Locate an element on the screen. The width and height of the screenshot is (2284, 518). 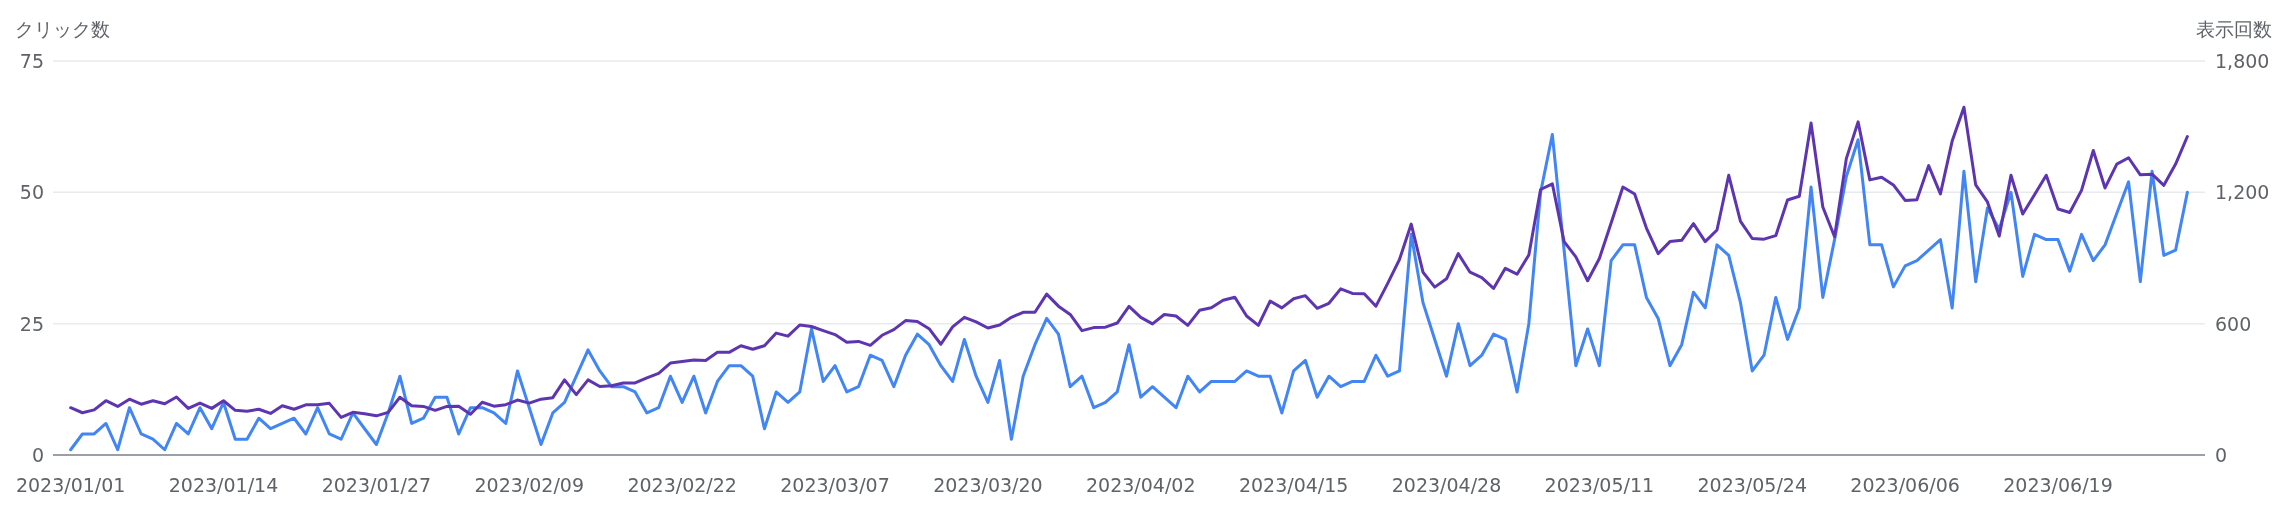
x-tick-label: 2023/01/01 is located at coordinates (70, 485).